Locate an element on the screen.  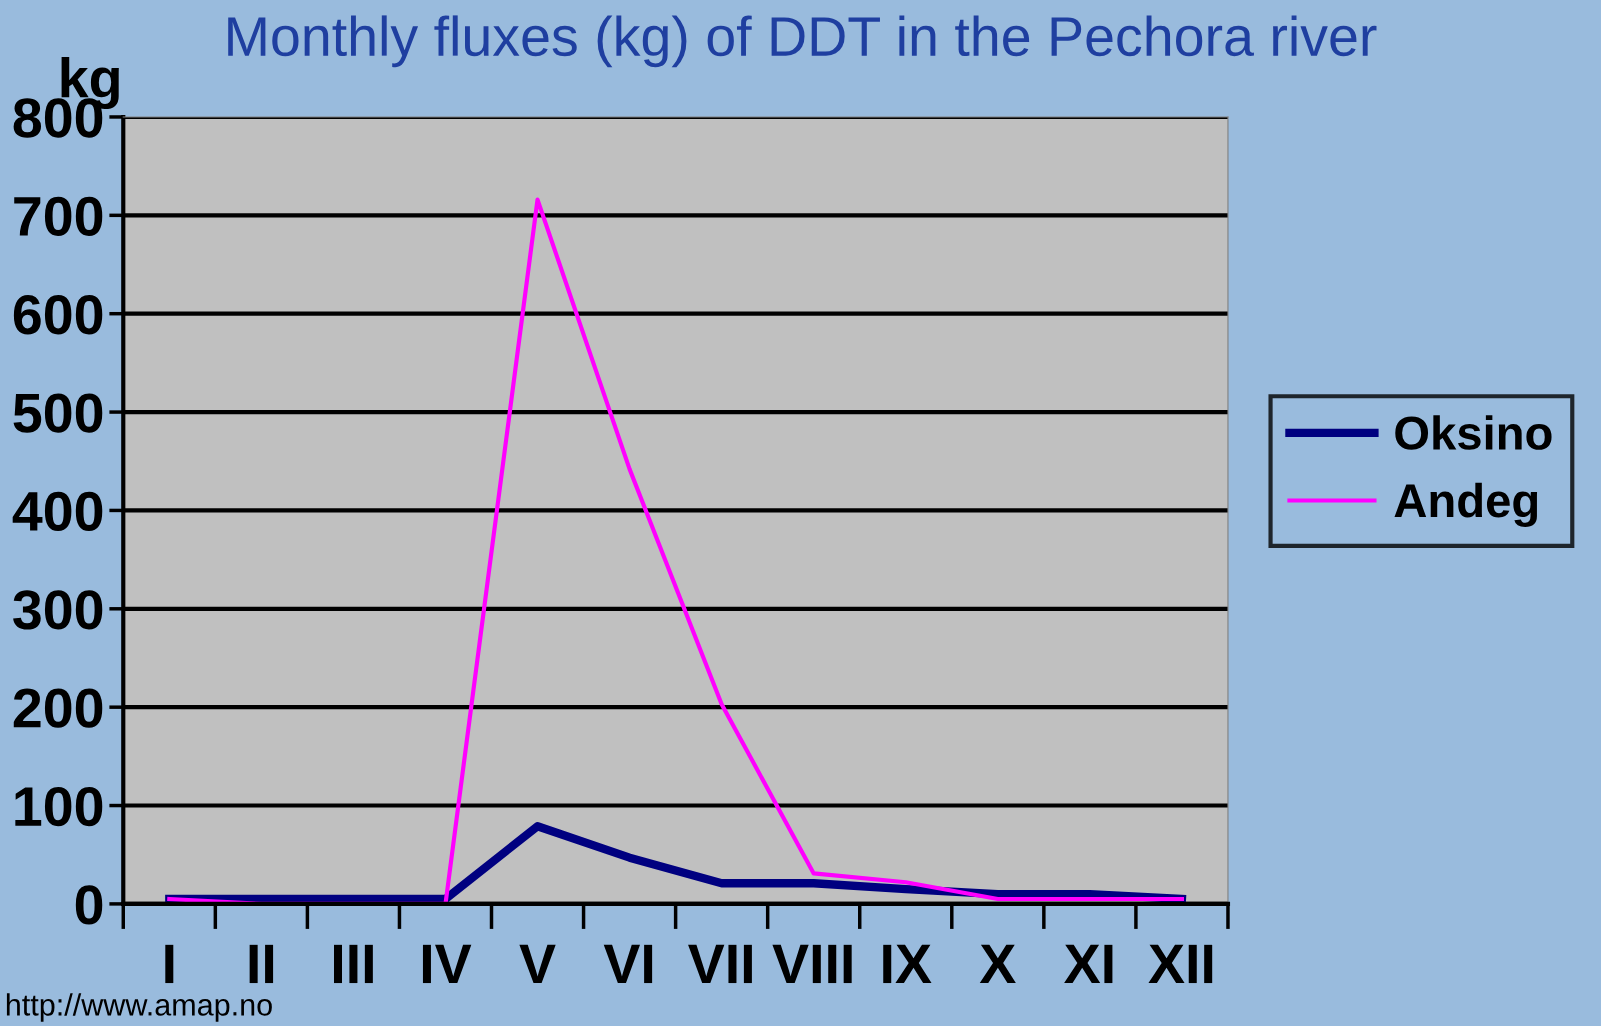
x-tick-label: VIII is located at coordinates (812, 964).